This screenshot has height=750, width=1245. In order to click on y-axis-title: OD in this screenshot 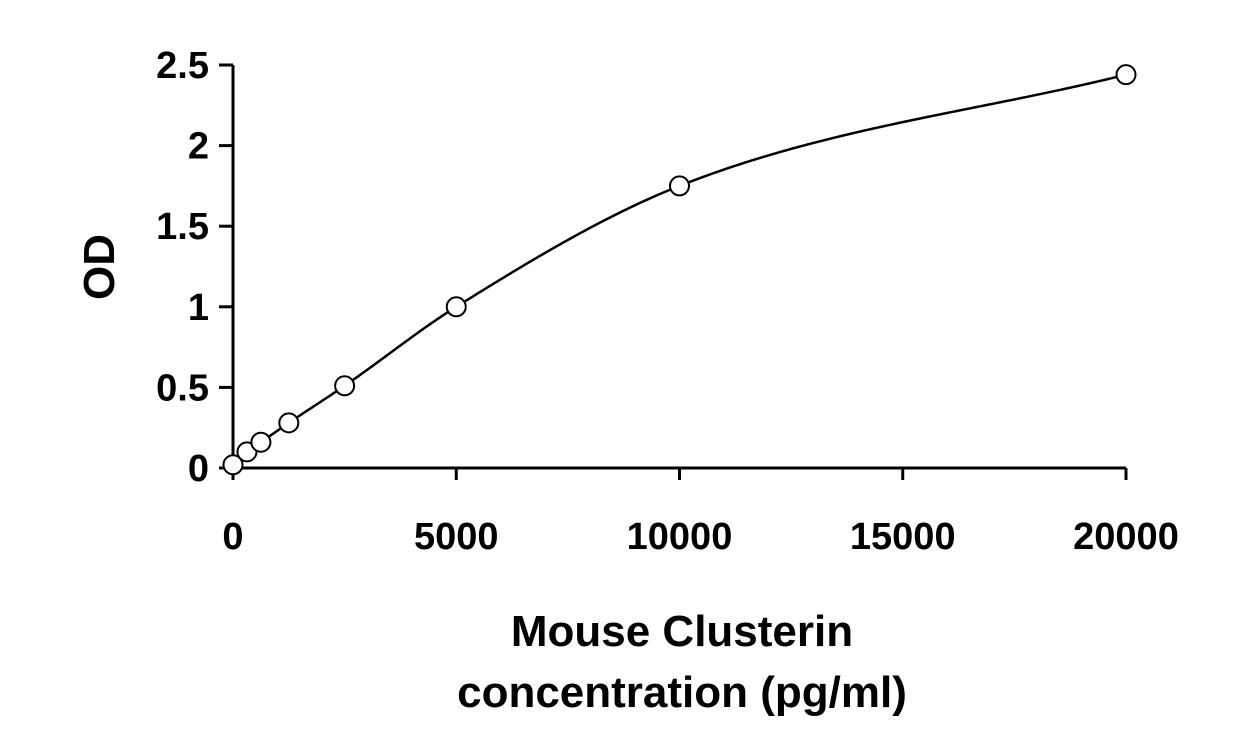, I will do `click(99, 267)`.